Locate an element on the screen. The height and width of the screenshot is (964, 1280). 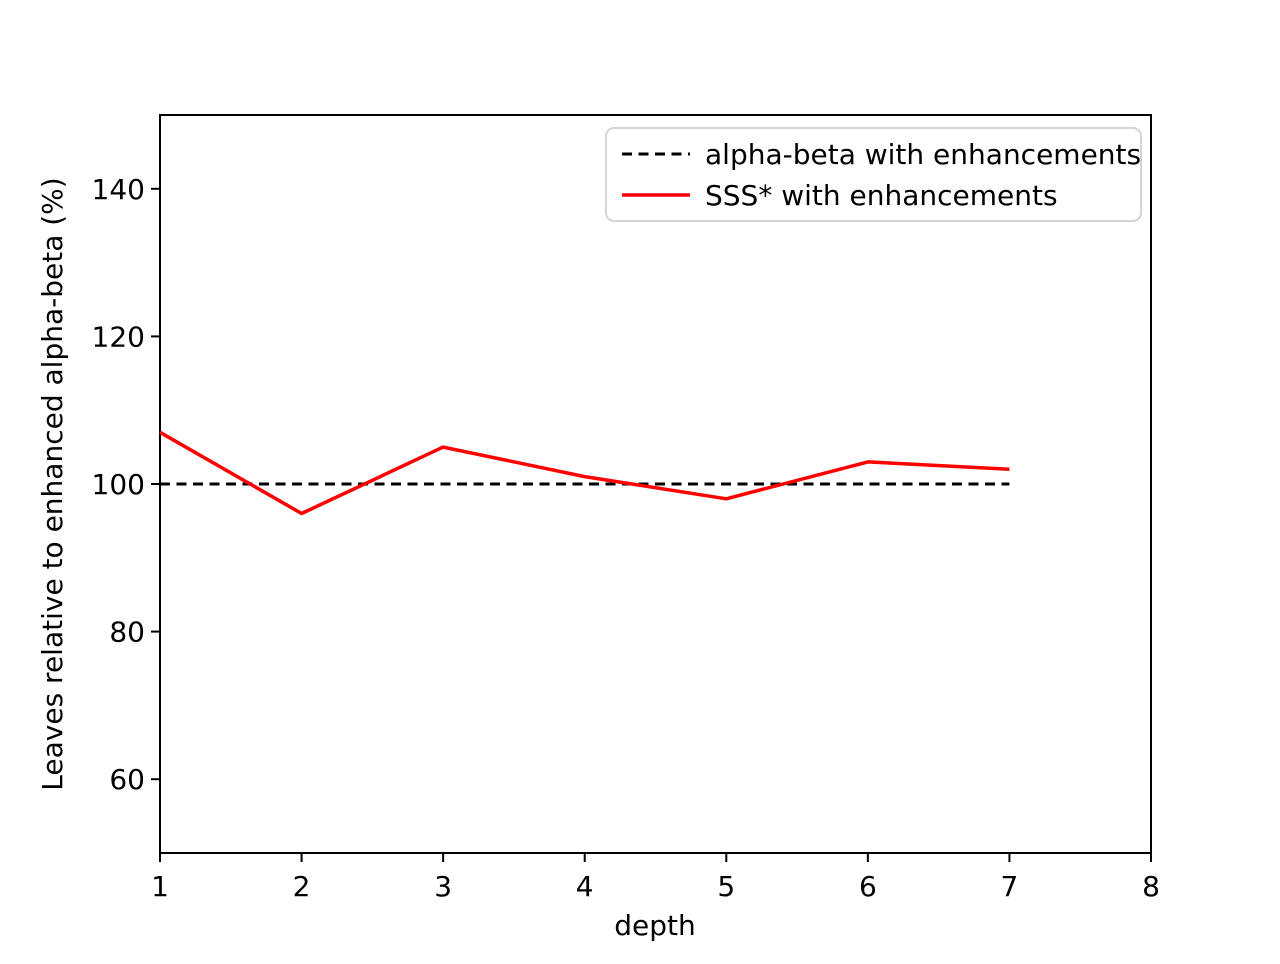
y-tick-label: 140 is located at coordinates (118, 189).